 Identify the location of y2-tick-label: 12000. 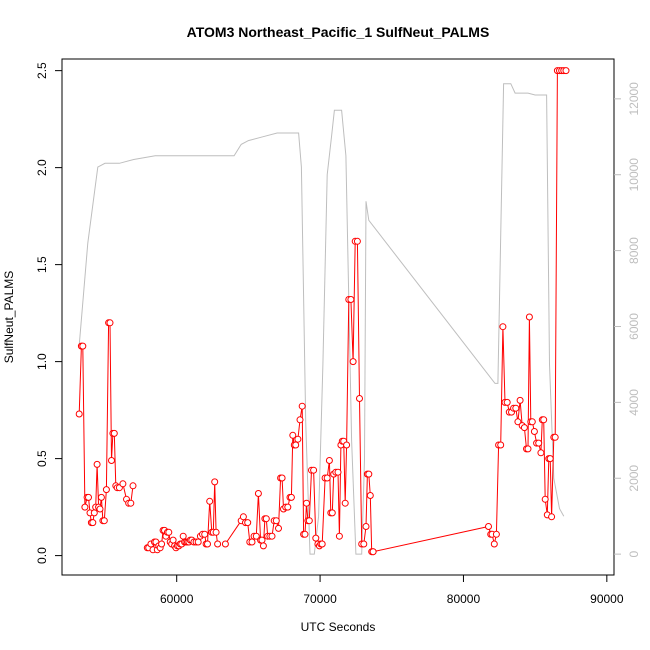
(634, 99).